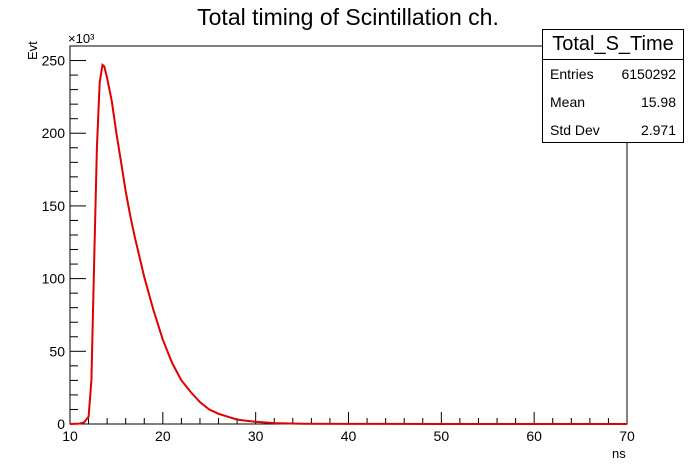  Describe the element at coordinates (613, 45) in the screenshot. I see `stats-box-title: Total_S_Time` at that location.